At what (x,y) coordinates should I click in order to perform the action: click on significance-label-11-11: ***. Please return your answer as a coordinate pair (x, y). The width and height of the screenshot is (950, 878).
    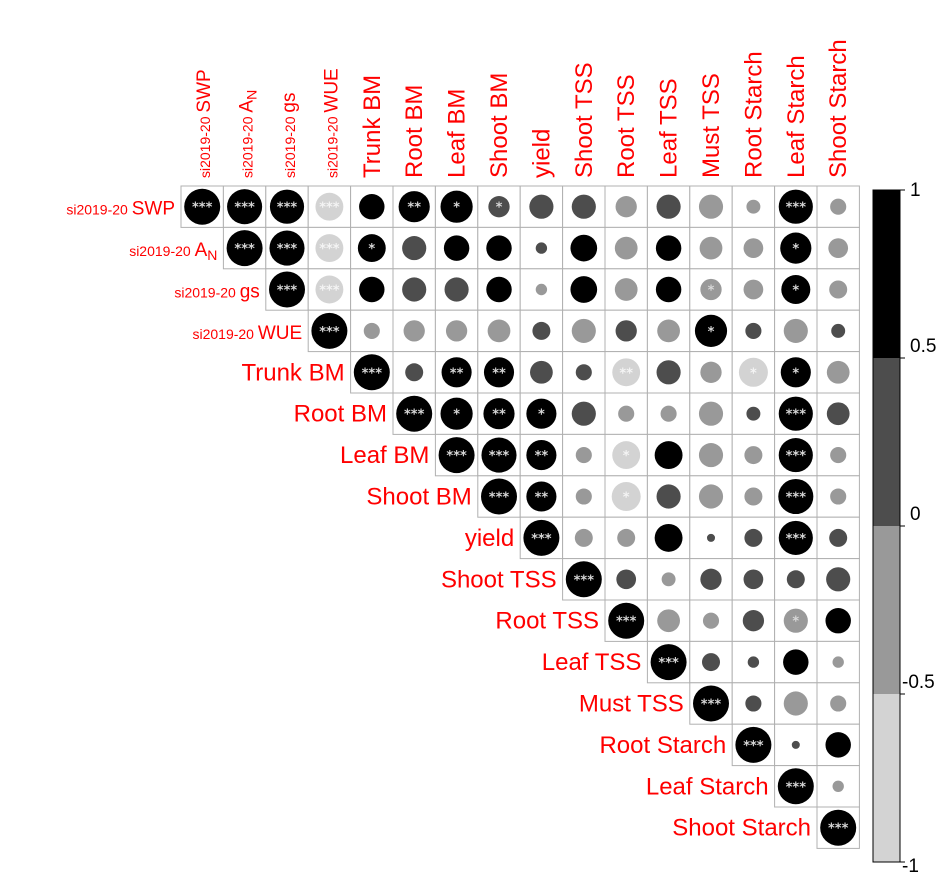
    Looking at the image, I should click on (668, 663).